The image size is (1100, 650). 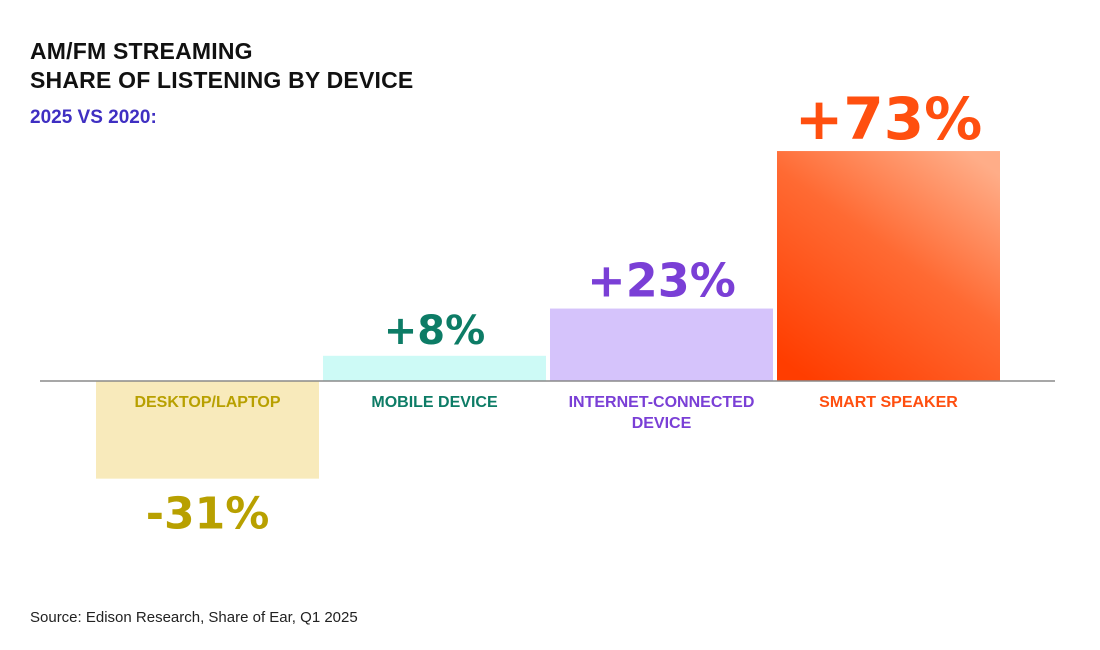 I want to click on value-label-smart-speaker: +73%, so click(x=888, y=119).